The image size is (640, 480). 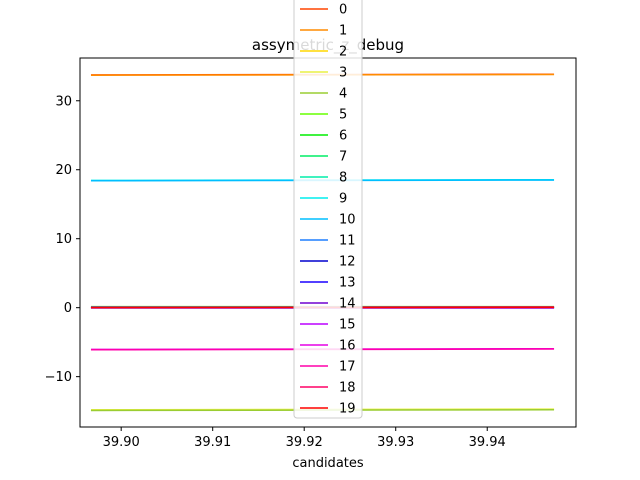 What do you see at coordinates (347, 283) in the screenshot?
I see `legend-label-13: 13` at bounding box center [347, 283].